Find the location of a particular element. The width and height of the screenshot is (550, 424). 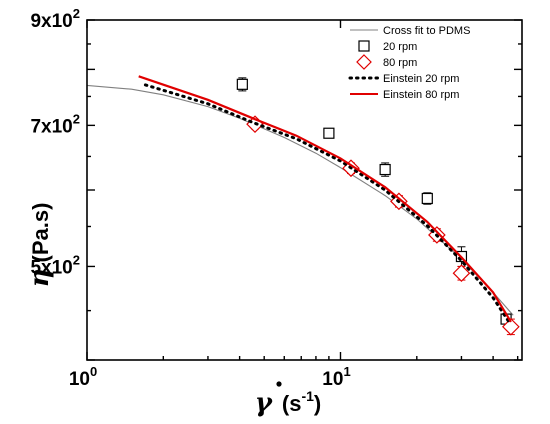

y-tick-label: 7x10² is located at coordinates (55, 124).